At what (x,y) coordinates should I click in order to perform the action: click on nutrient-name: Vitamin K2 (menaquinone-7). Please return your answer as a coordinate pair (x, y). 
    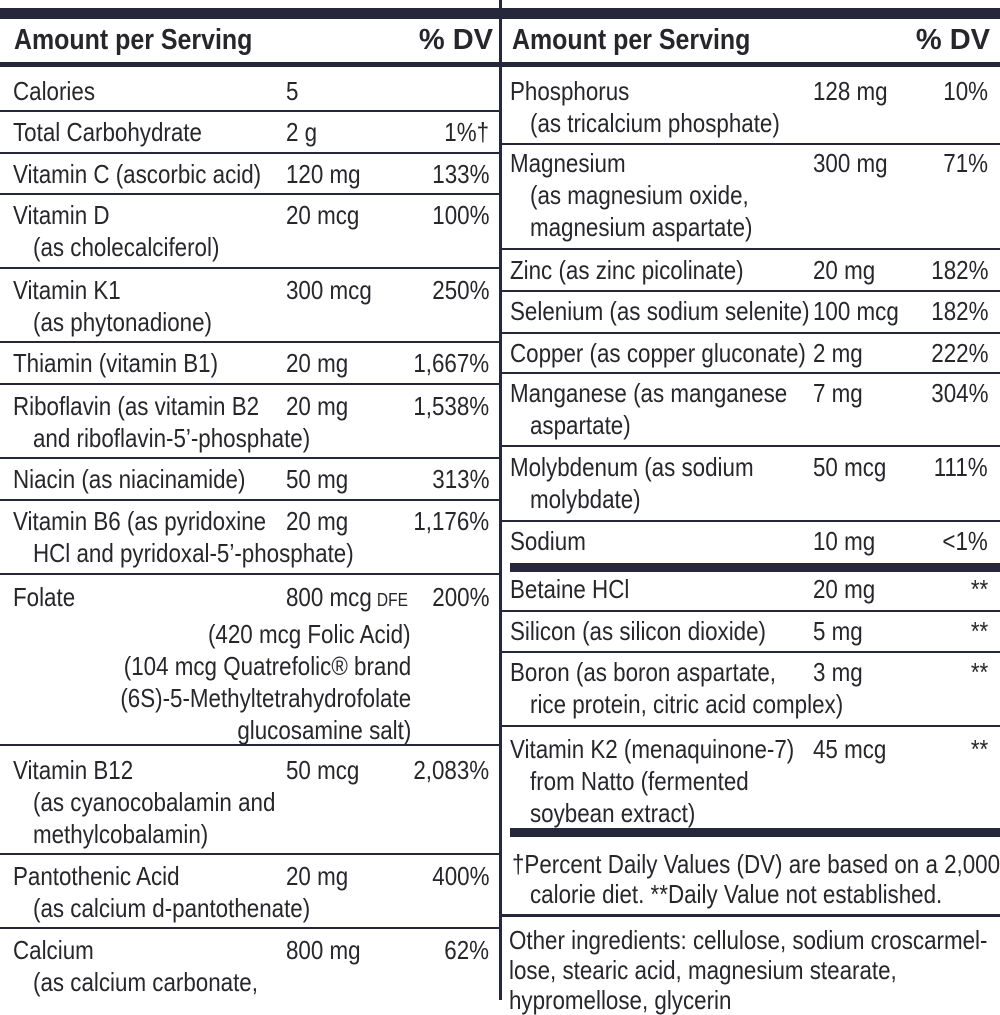
    Looking at the image, I should click on (652, 749).